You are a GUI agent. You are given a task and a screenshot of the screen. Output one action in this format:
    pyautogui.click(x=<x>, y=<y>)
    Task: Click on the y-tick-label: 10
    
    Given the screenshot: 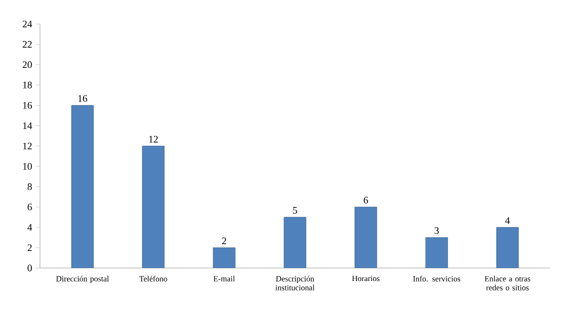 What is the action you would take?
    pyautogui.click(x=27, y=166)
    